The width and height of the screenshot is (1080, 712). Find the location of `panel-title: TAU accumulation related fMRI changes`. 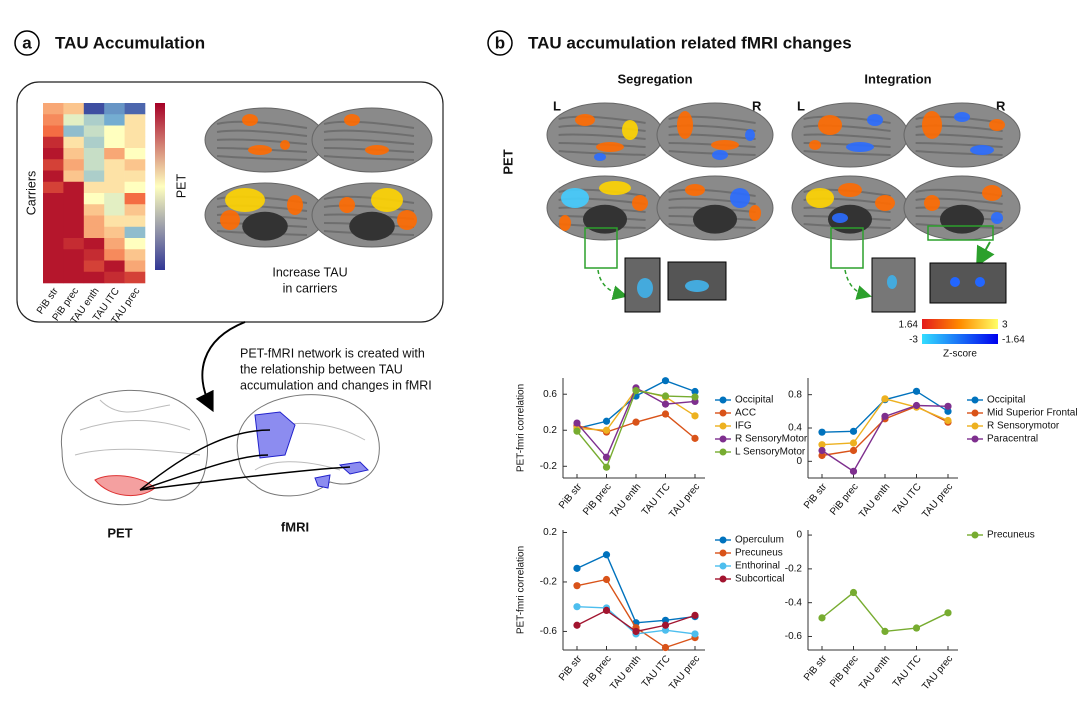

panel-title: TAU accumulation related fMRI changes is located at coordinates (690, 42).